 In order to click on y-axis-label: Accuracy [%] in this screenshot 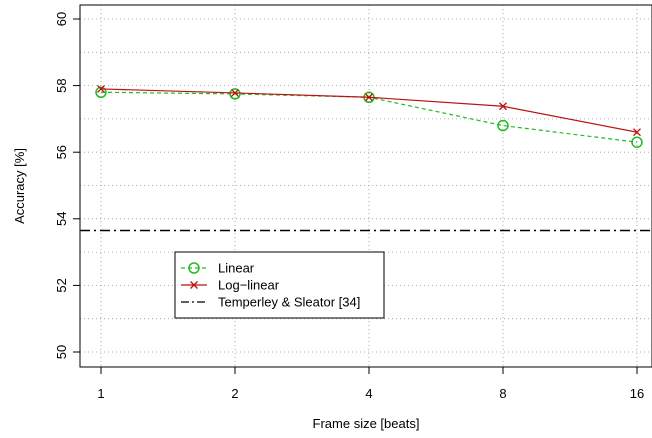, I will do `click(19, 186)`.